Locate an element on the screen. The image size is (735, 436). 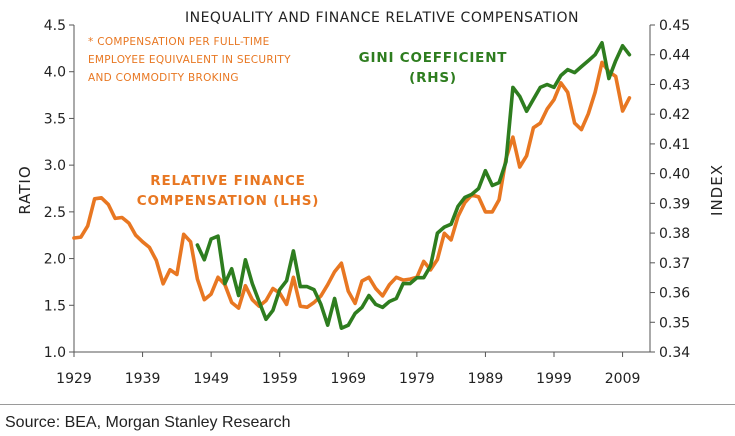
finance-label-line-2: COMPENSATION (LHS) is located at coordinates (228, 201).